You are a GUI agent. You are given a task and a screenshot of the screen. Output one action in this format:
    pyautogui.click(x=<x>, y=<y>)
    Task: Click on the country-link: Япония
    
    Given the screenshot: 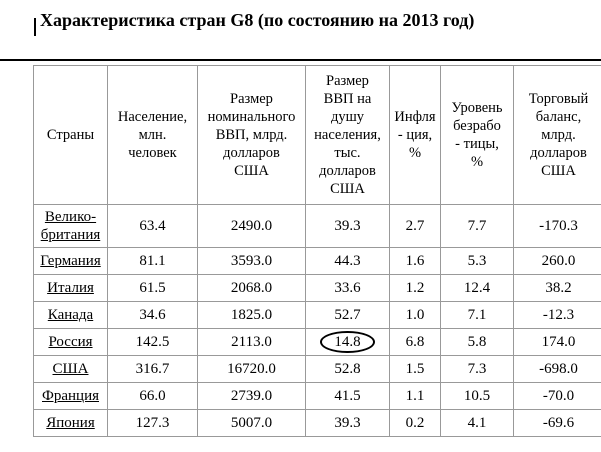 What is the action you would take?
    pyautogui.click(x=70, y=423)
    